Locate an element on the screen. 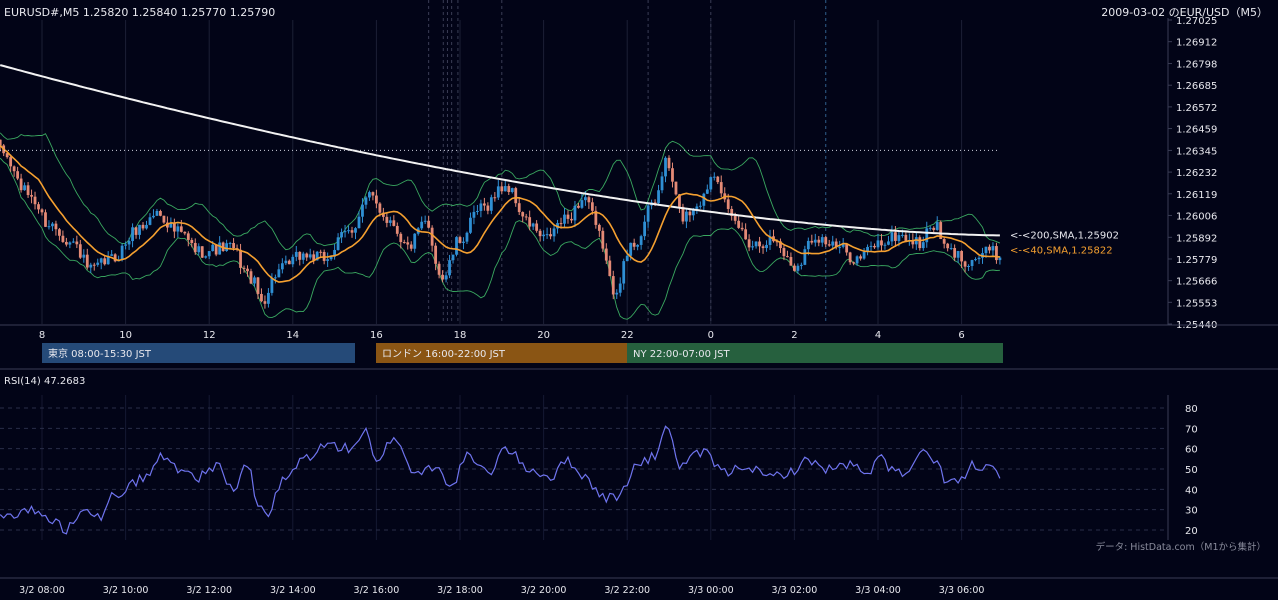 The image size is (1278, 600). rsi-line is located at coordinates (500, 480).